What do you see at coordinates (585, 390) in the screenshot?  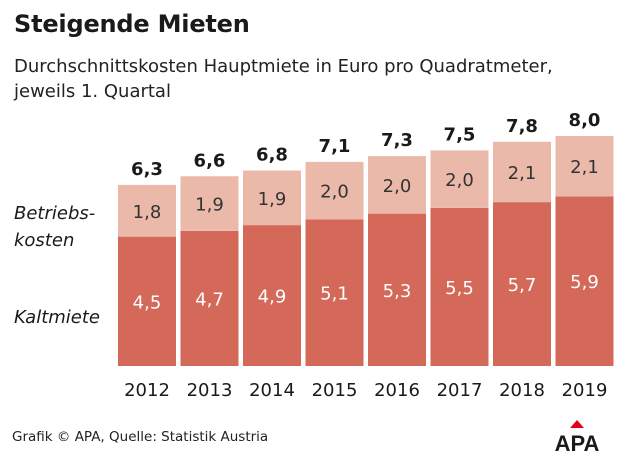 I see `x-tick-2019: 2019` at bounding box center [585, 390].